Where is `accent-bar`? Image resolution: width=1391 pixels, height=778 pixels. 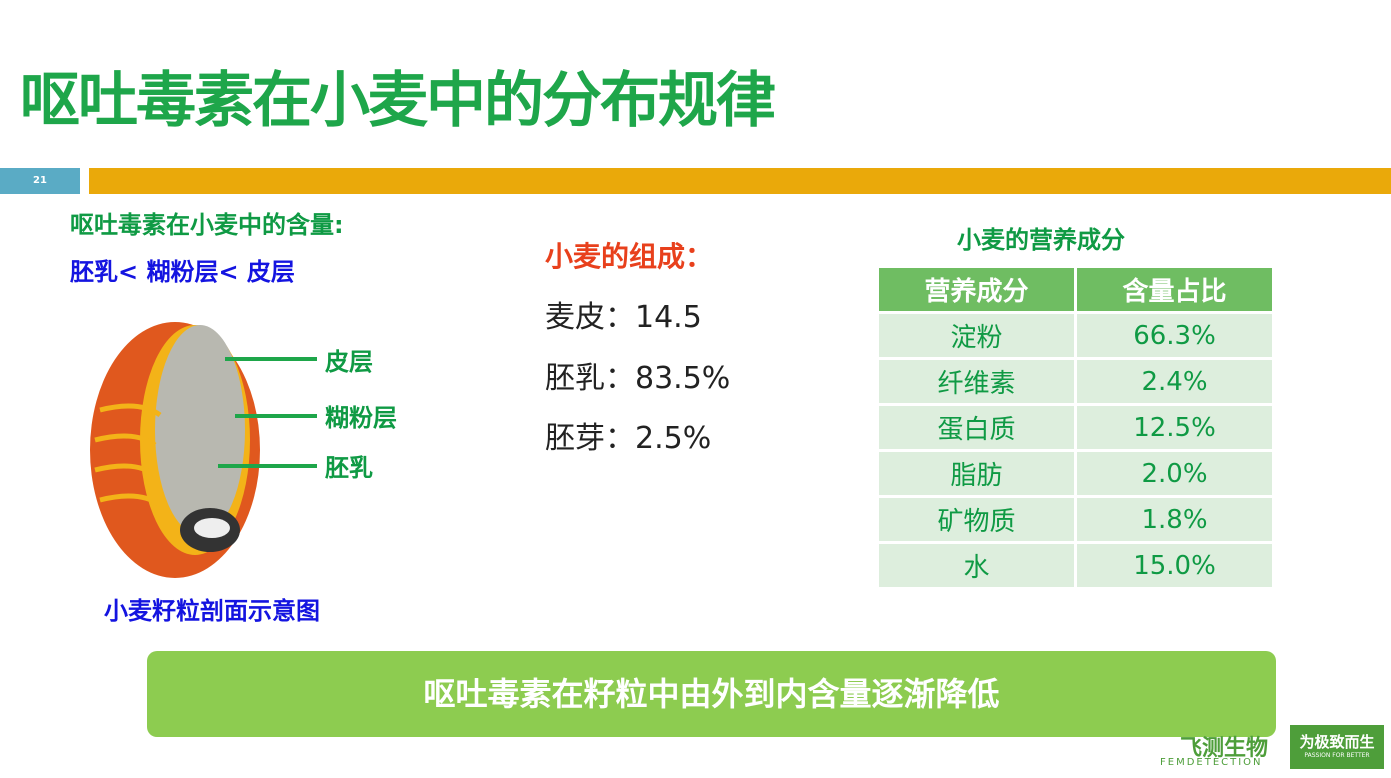 accent-bar is located at coordinates (740, 181).